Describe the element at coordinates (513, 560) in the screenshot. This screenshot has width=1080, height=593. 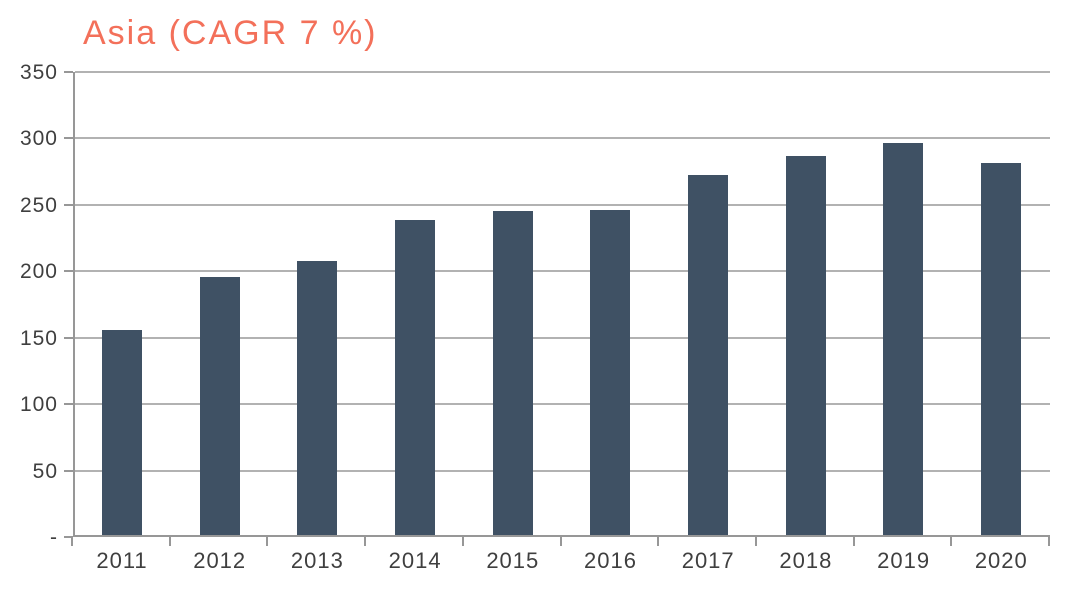
I see `x-axis-label-2015: 2015` at that location.